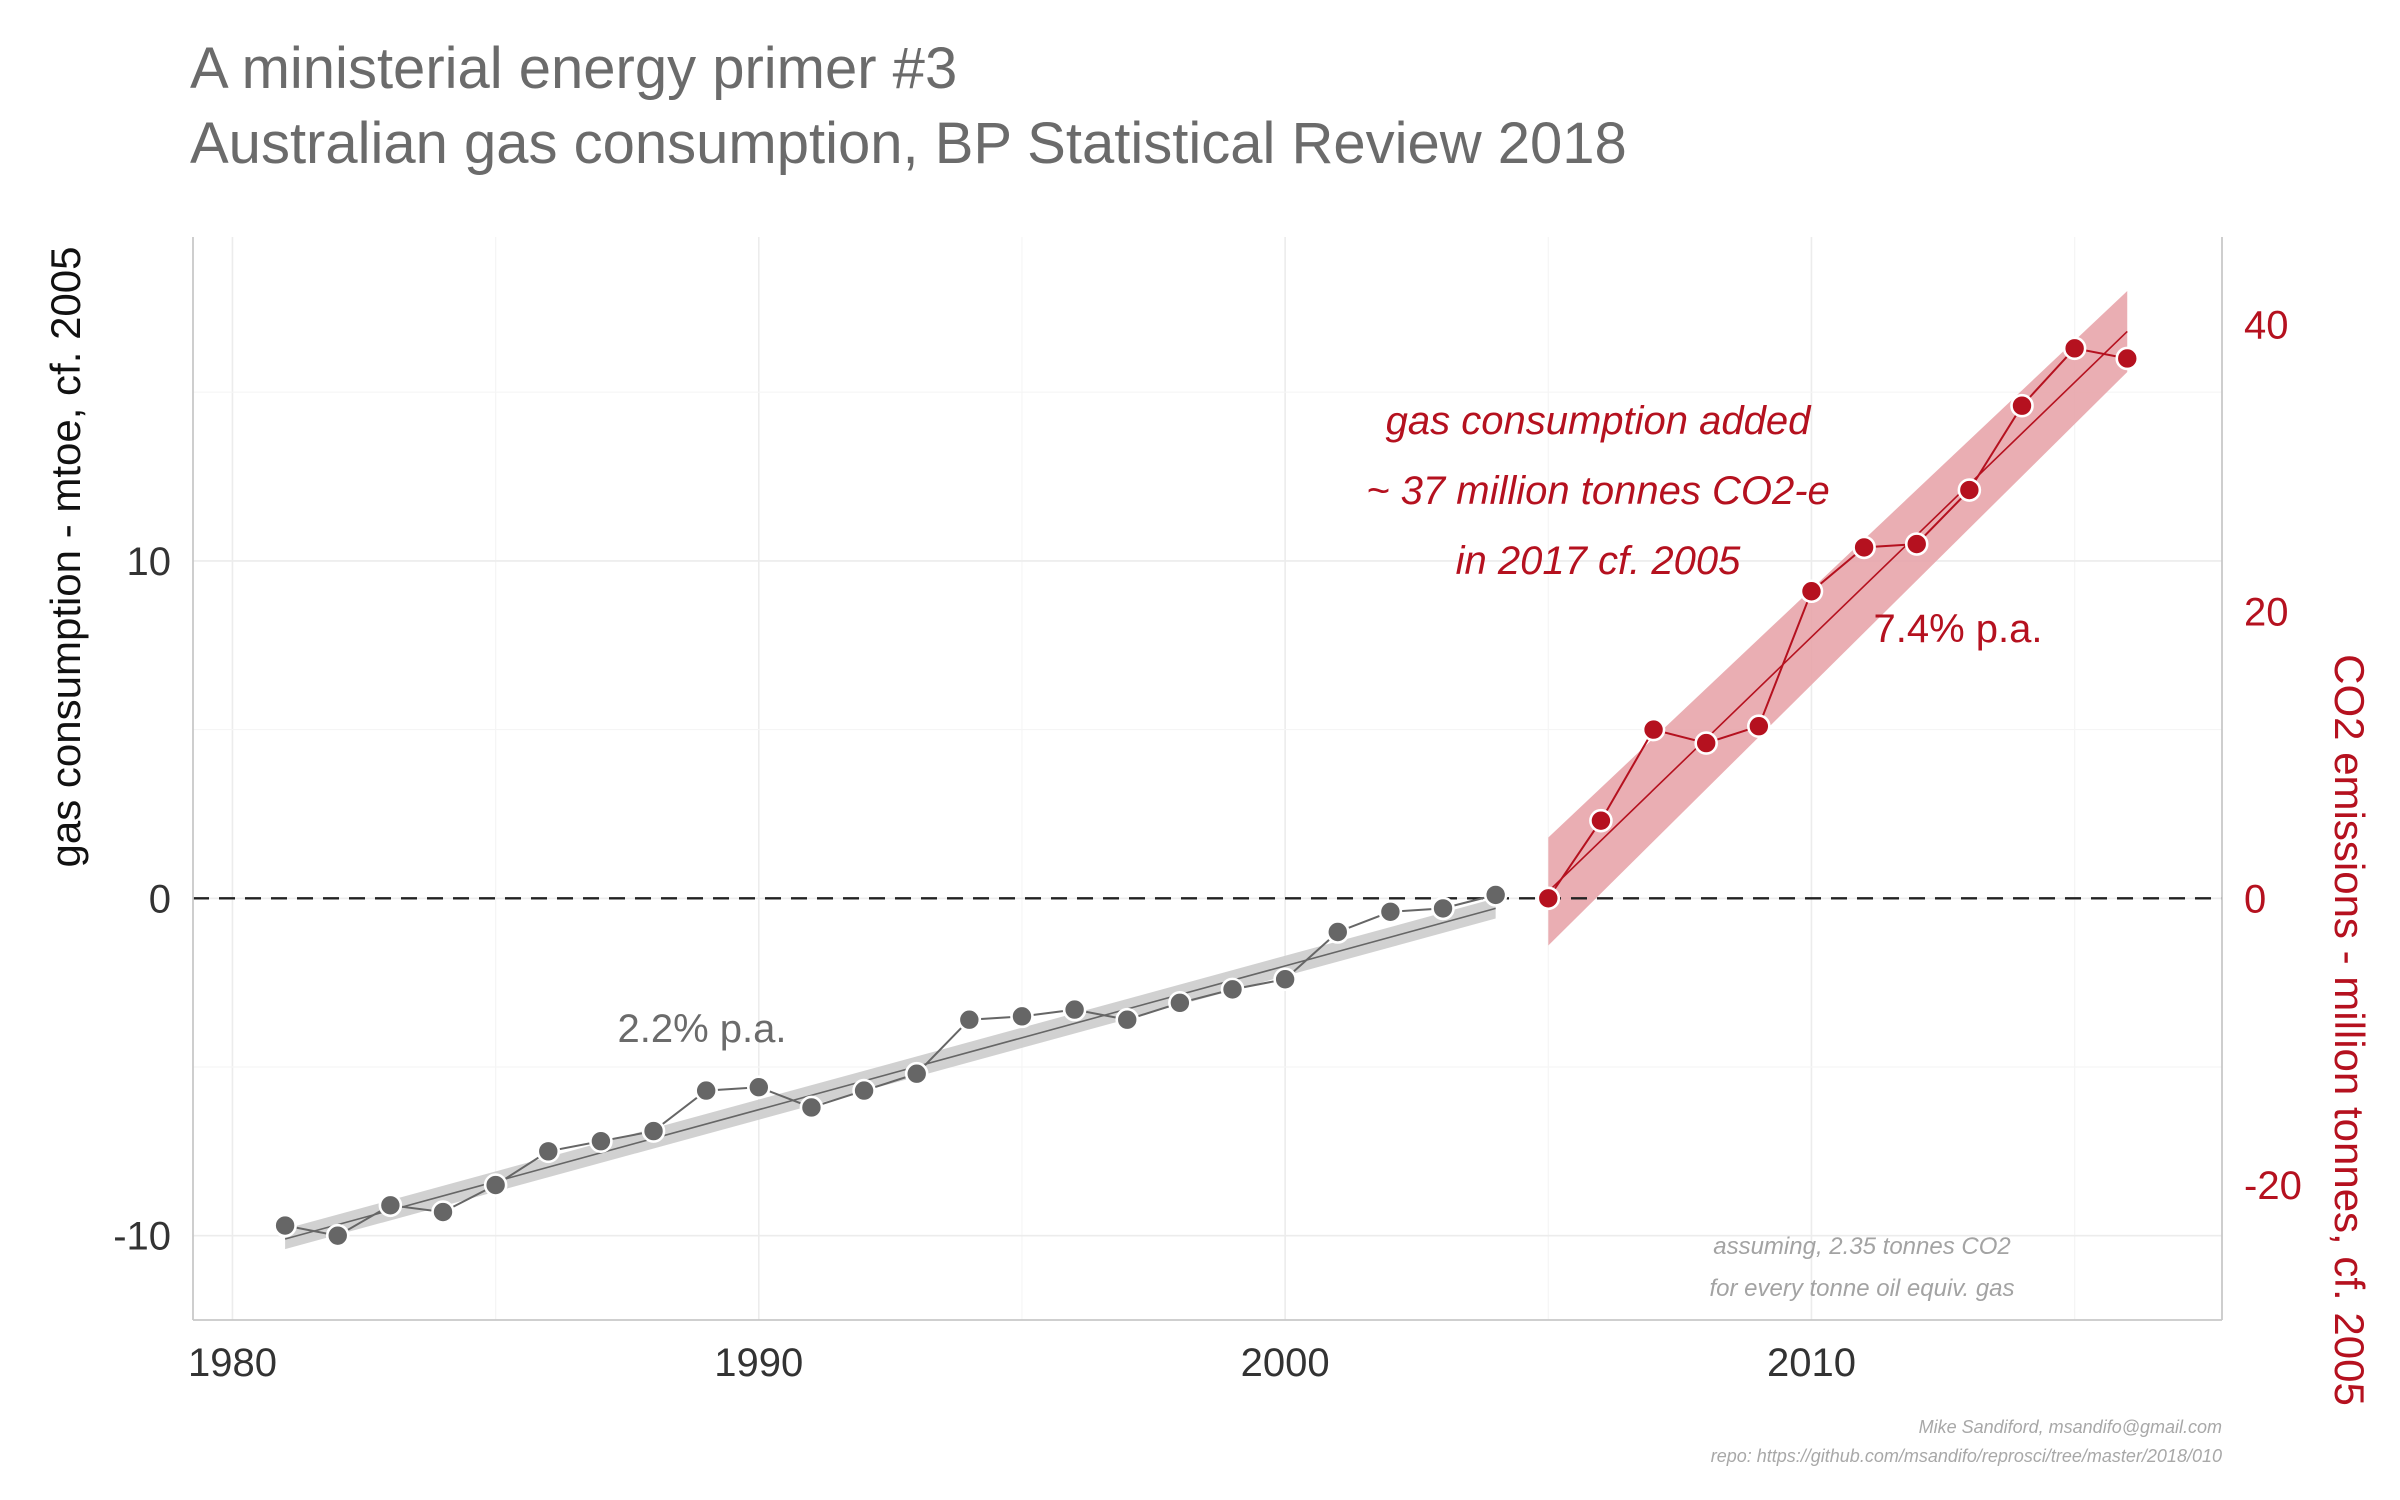 This screenshot has width=2400, height=1500. What do you see at coordinates (2349, 1030) in the screenshot?
I see `y2-axis-title: CO2 emissions - million tonnes, cf. 2005` at bounding box center [2349, 1030].